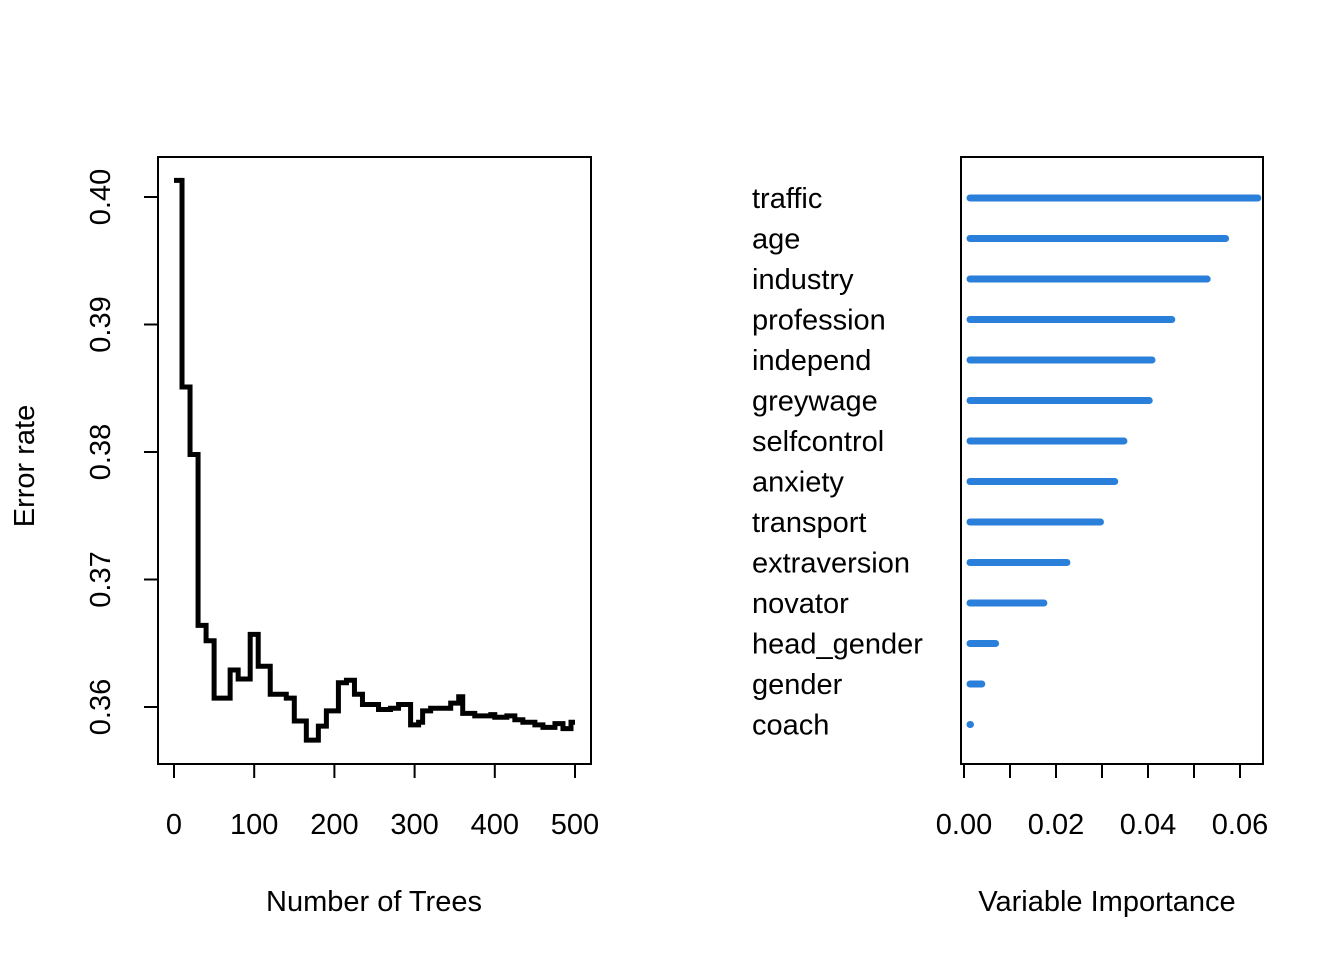 This screenshot has height=960, width=1344. I want to click on x-axis-title-trees: Number of Trees, so click(374, 902).